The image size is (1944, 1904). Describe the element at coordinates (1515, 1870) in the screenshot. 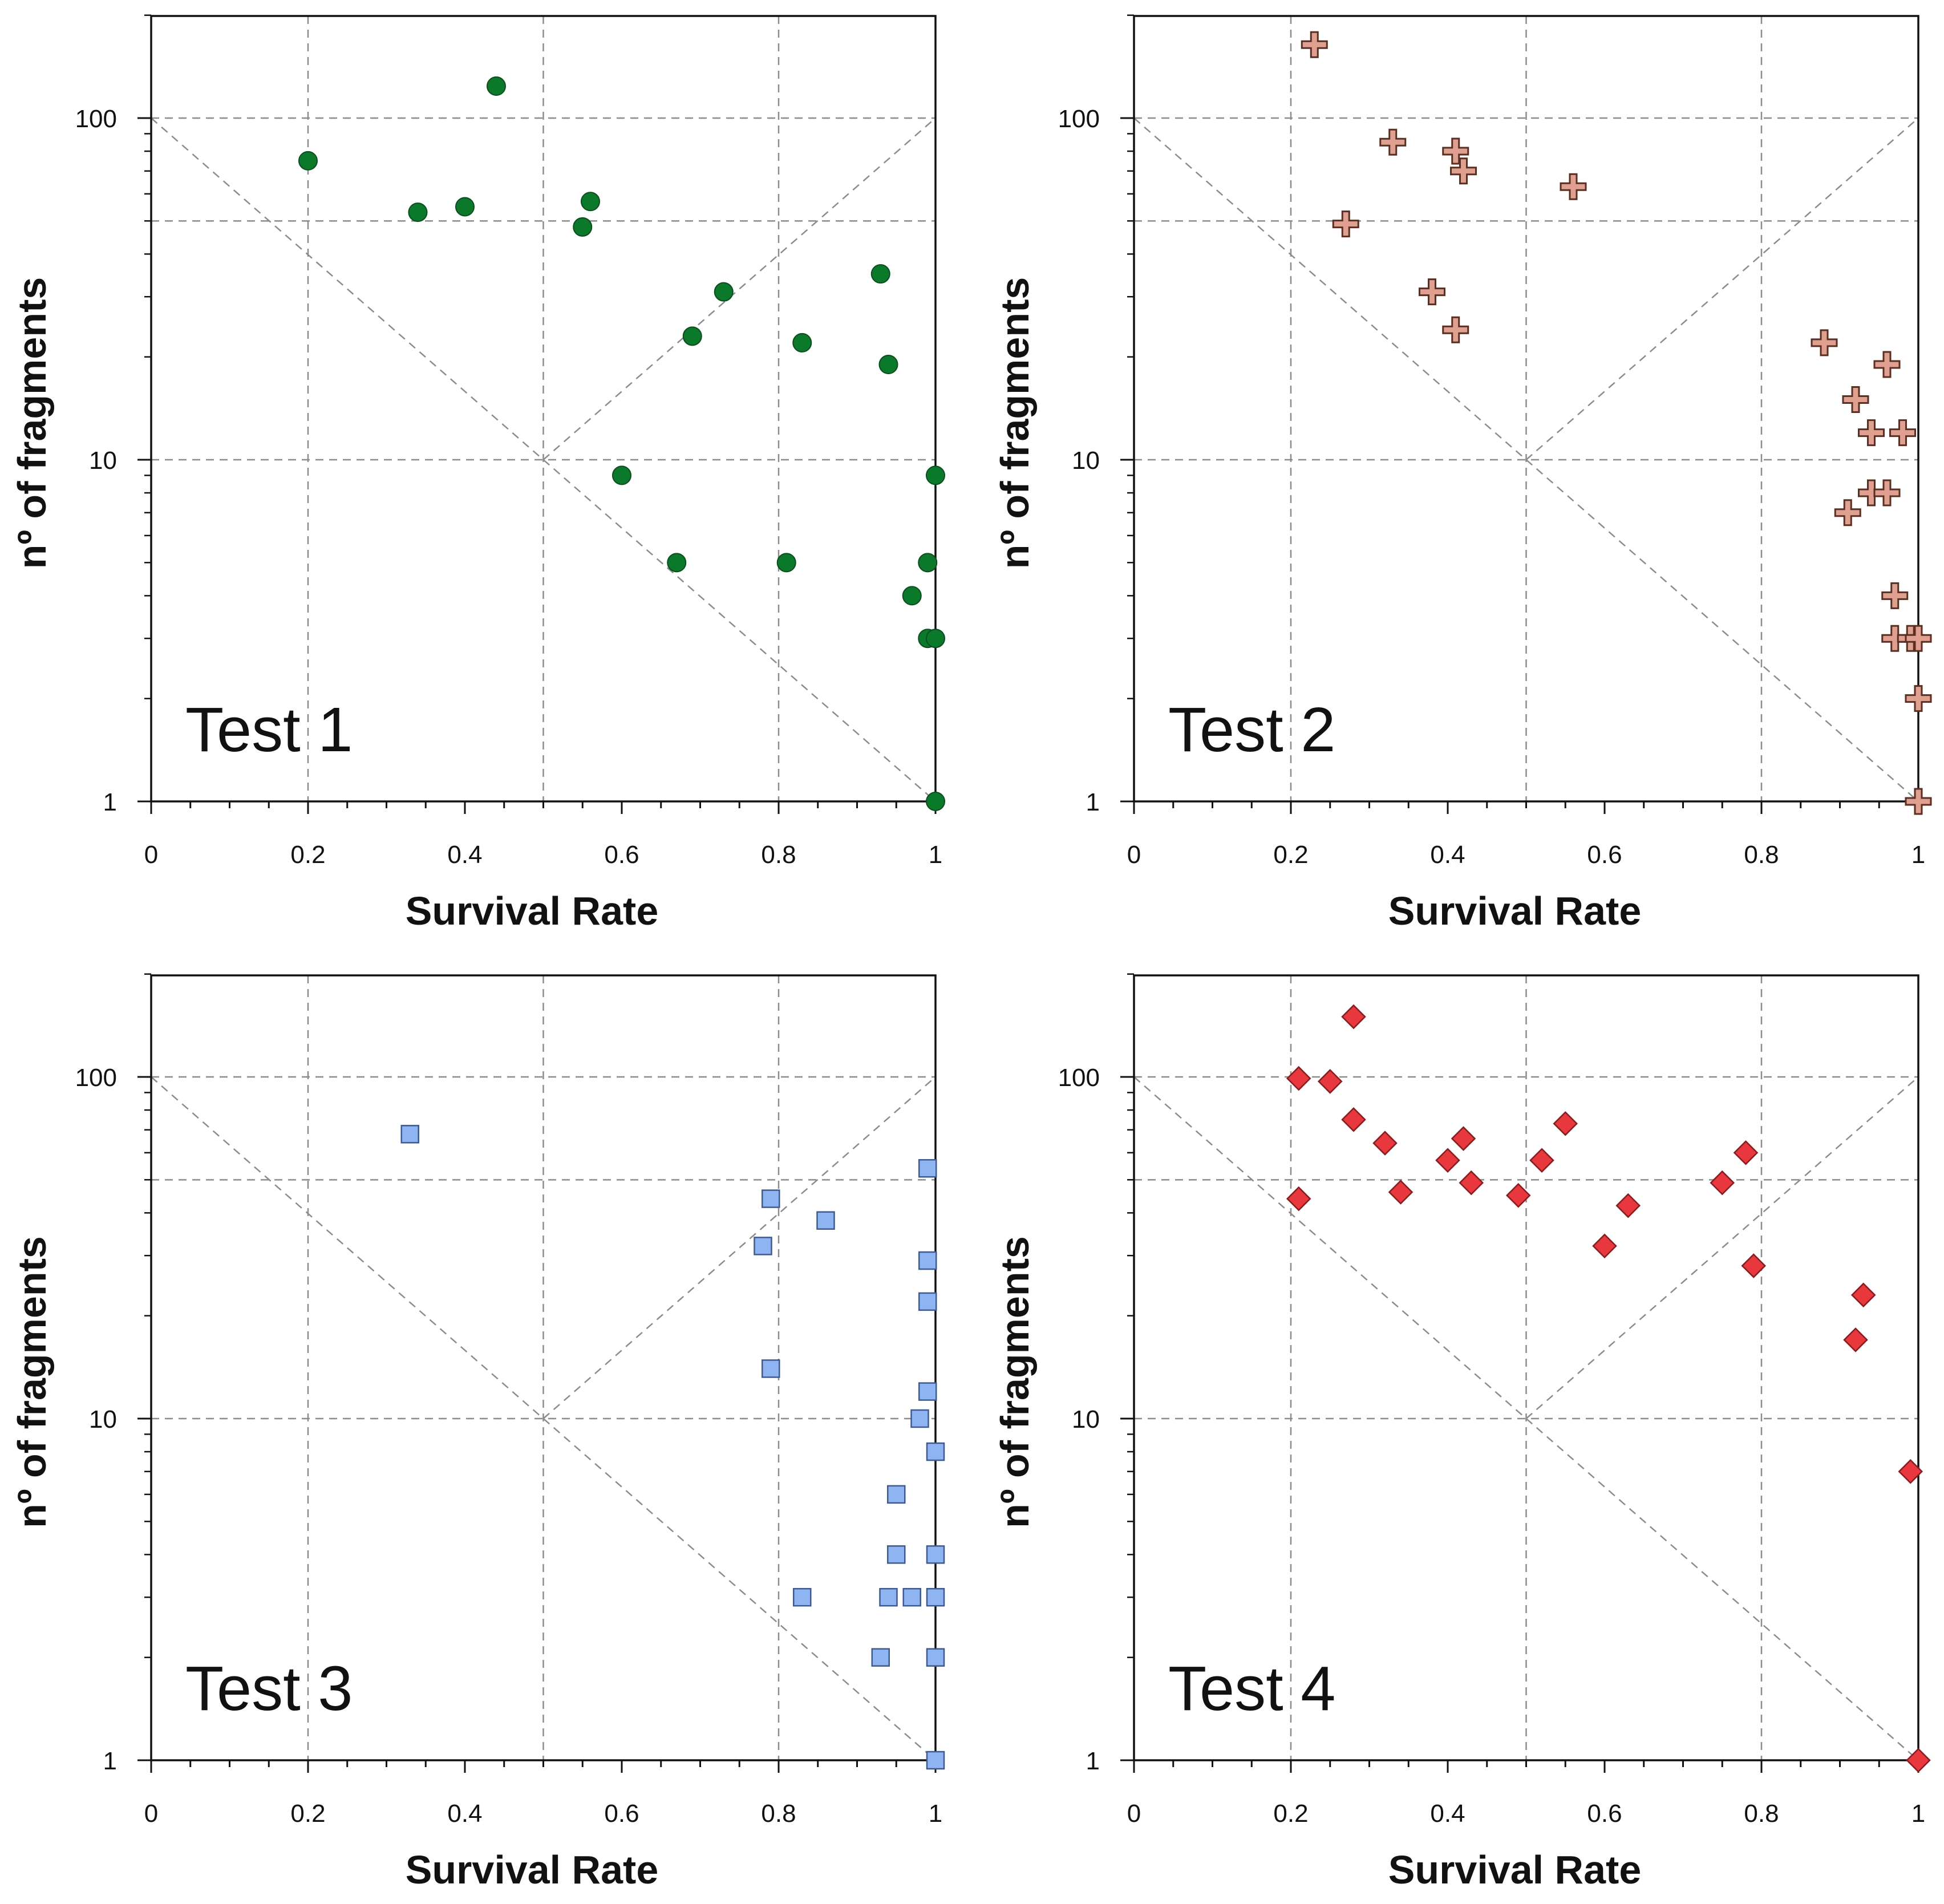

I see `x-axis-title: Survival Rate` at that location.